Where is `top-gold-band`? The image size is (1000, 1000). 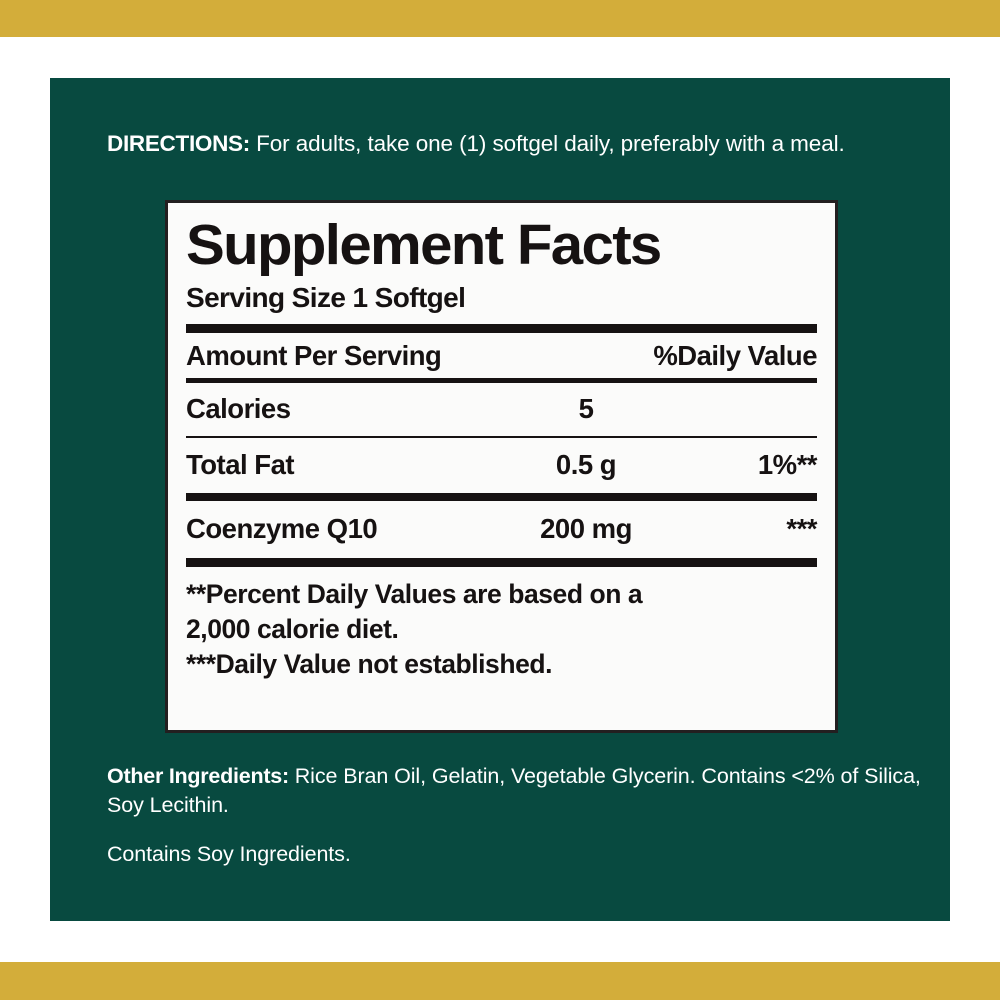 top-gold-band is located at coordinates (500, 18).